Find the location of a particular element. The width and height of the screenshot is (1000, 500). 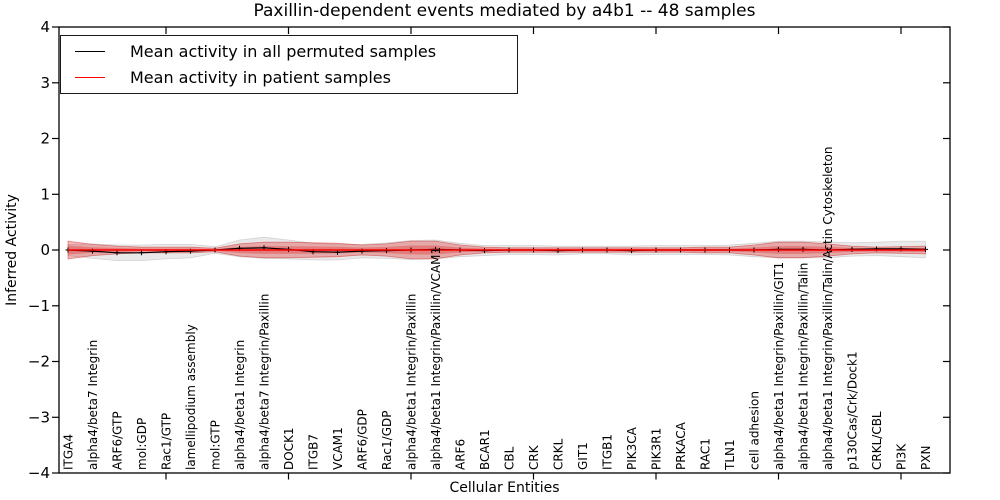

x-category-label: VCAM1 is located at coordinates (338, 448).